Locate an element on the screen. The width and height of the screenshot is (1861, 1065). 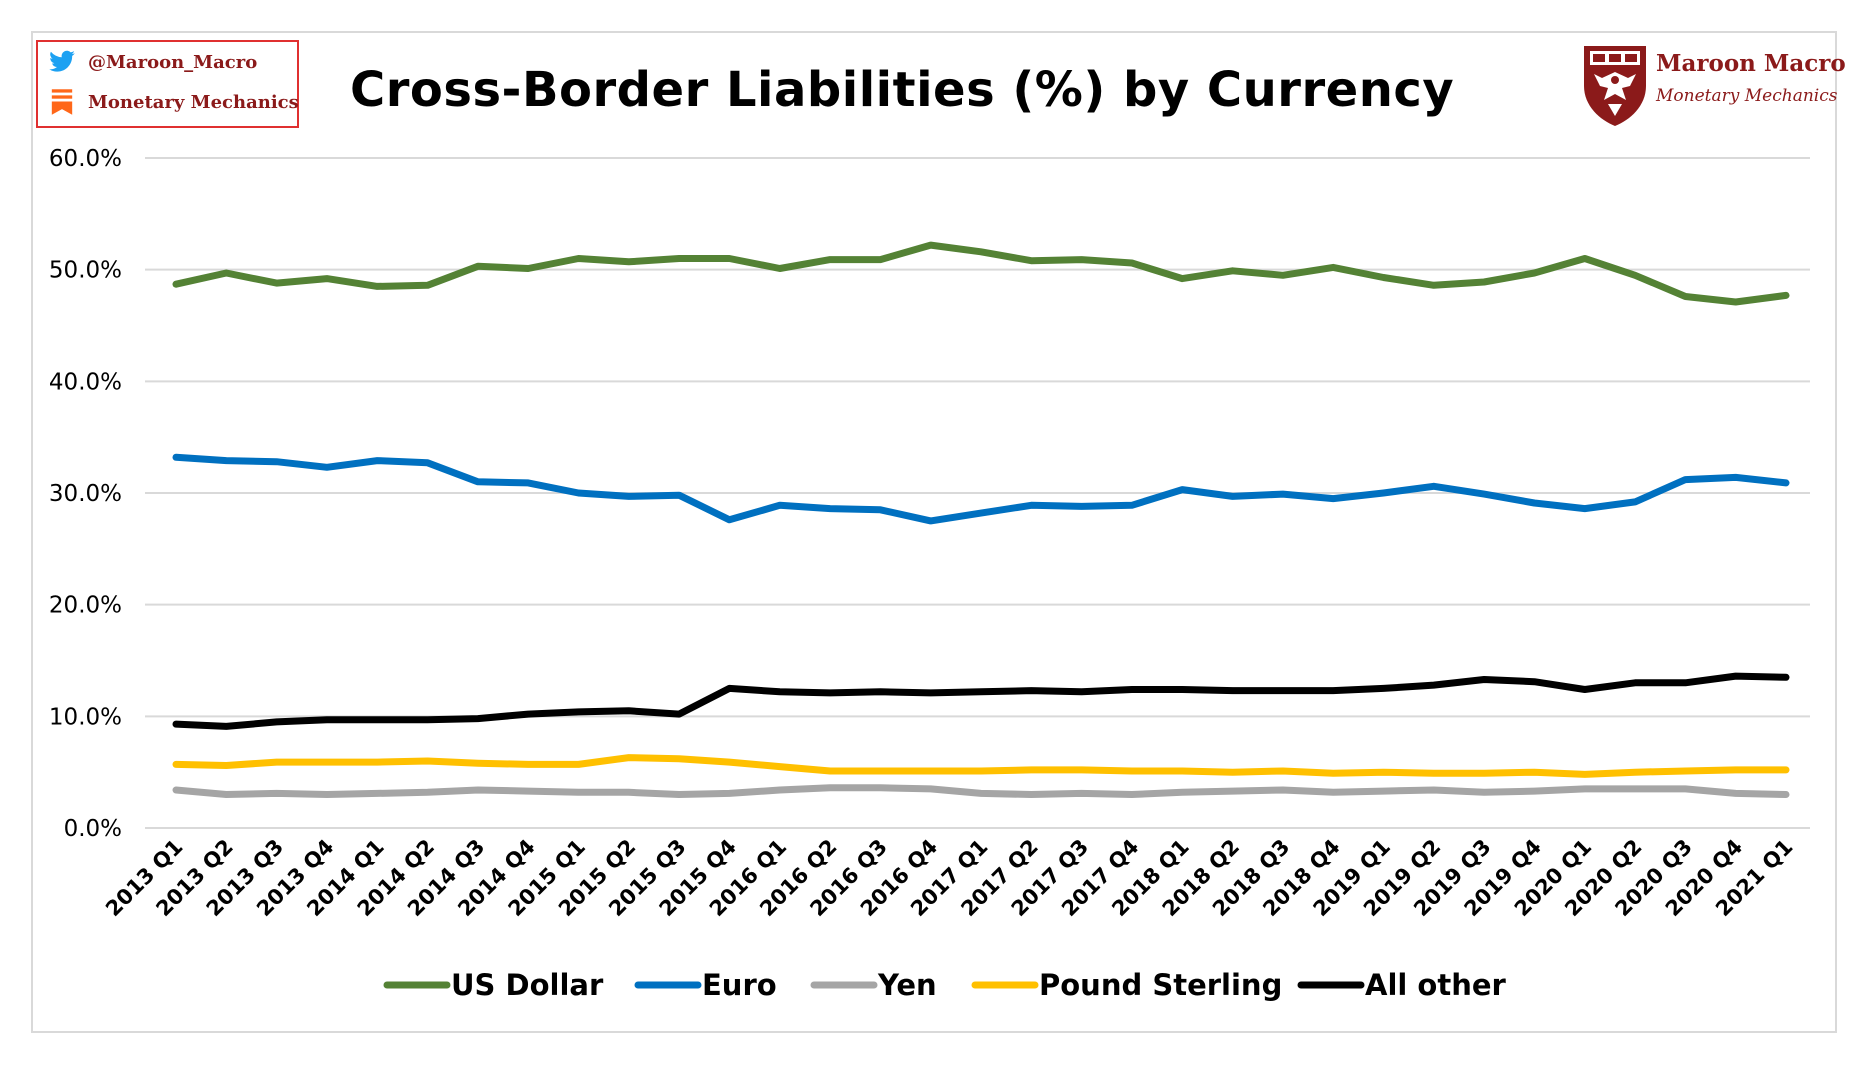
legend-label: Pound Sterling is located at coordinates (1160, 985).